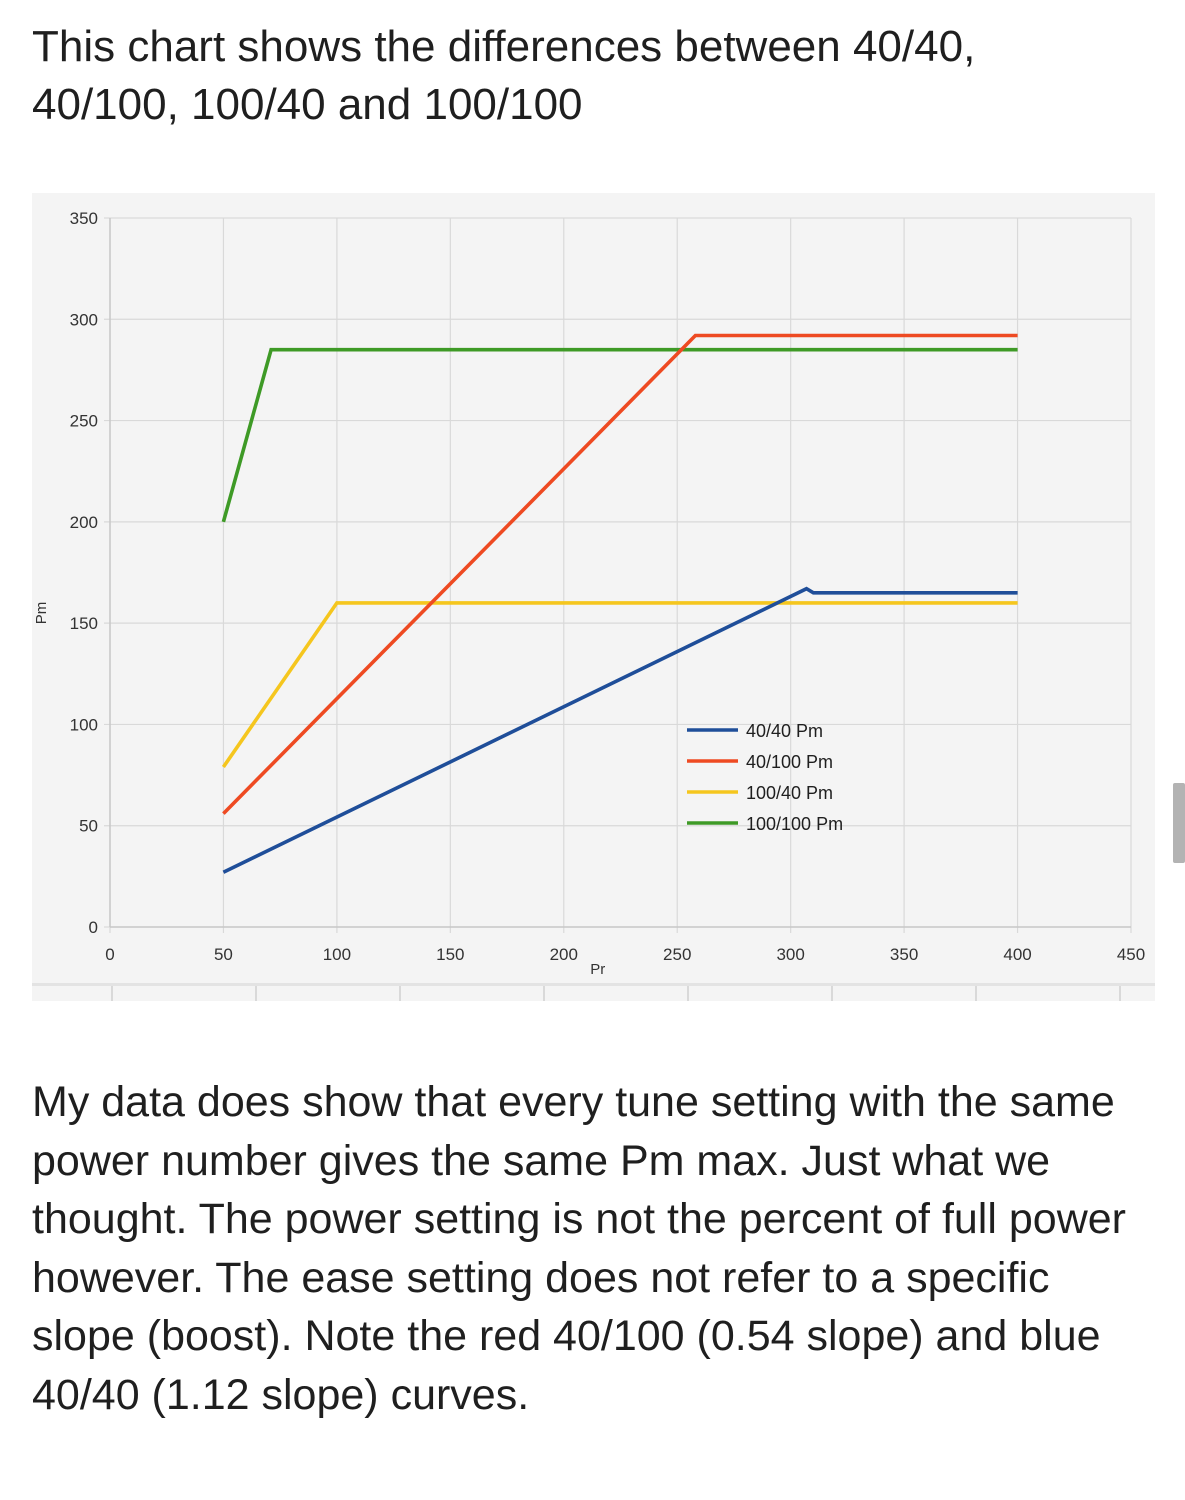 The image size is (1185, 1500). Describe the element at coordinates (84, 319) in the screenshot. I see `y-tick-label: 300` at that location.